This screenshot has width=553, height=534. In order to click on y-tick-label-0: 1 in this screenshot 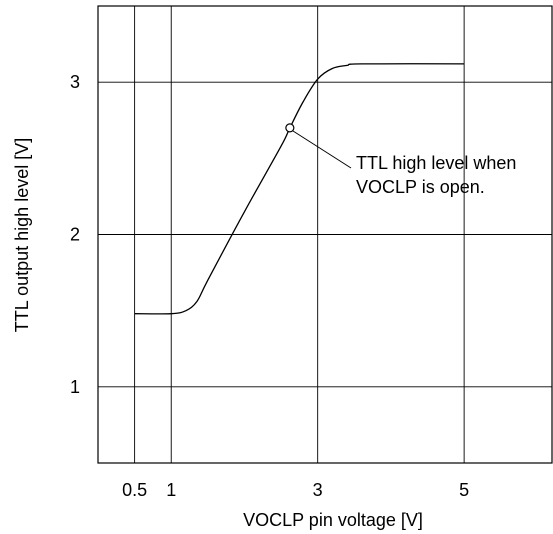, I will do `click(75, 387)`.